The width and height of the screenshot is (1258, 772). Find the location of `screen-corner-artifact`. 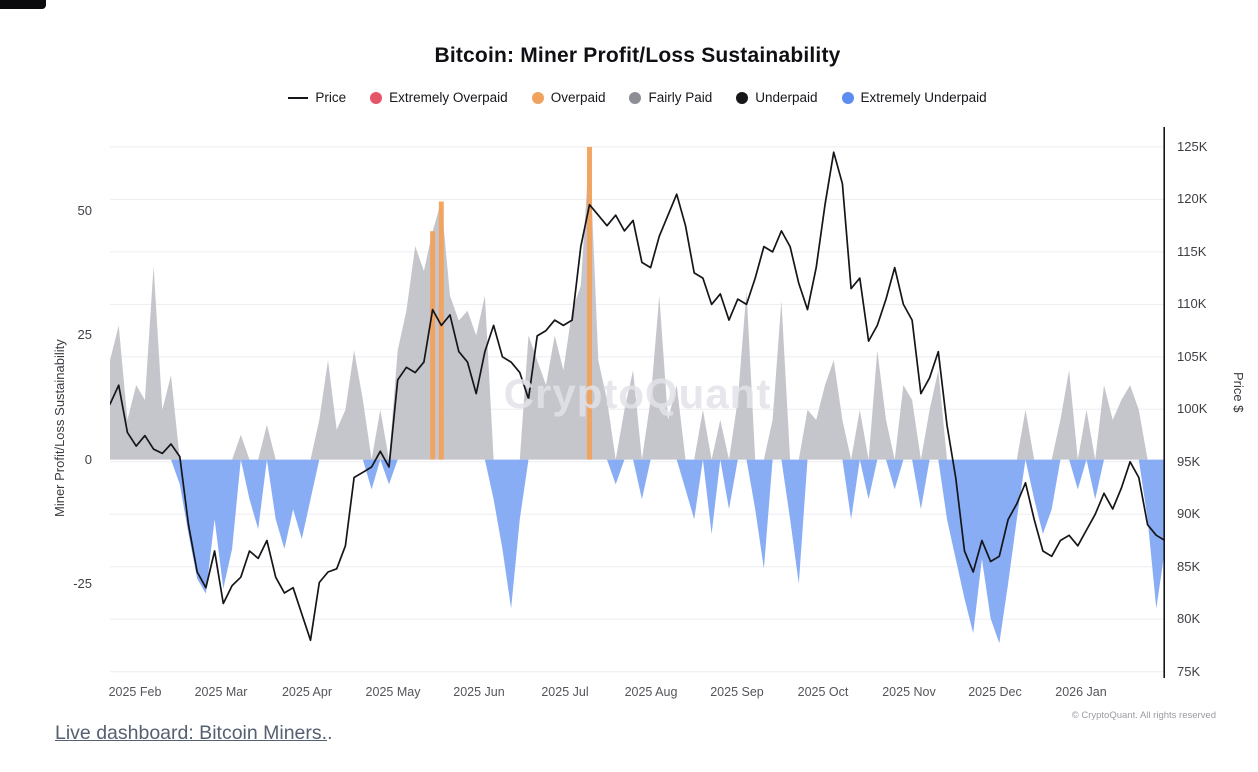

screen-corner-artifact is located at coordinates (23, 4).